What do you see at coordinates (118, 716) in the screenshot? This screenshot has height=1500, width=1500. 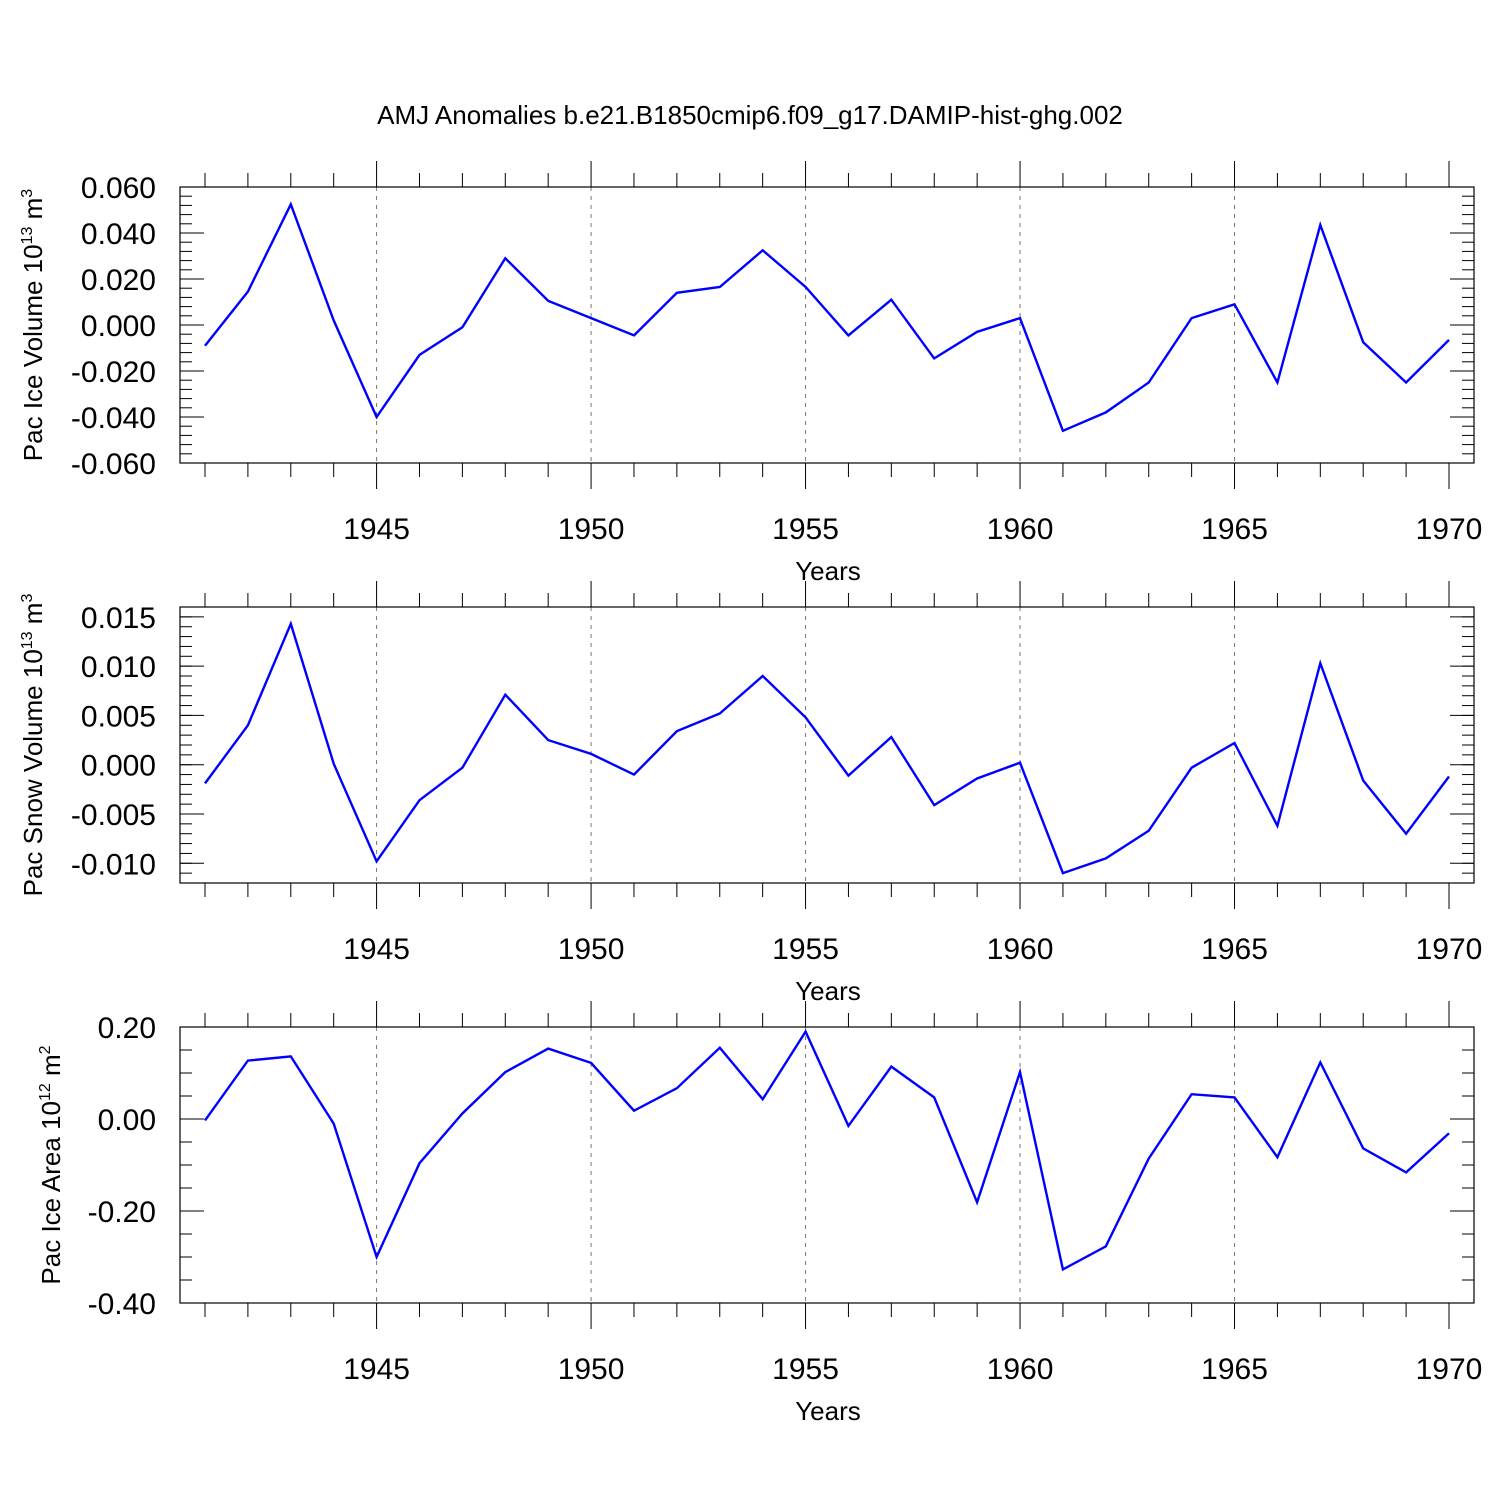 I see `y-tick-label: 0.005` at bounding box center [118, 716].